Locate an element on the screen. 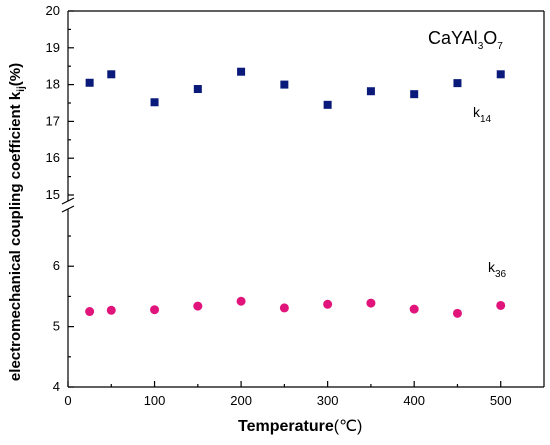 The width and height of the screenshot is (550, 445). y-tick-label: 15 is located at coordinates (53, 194).